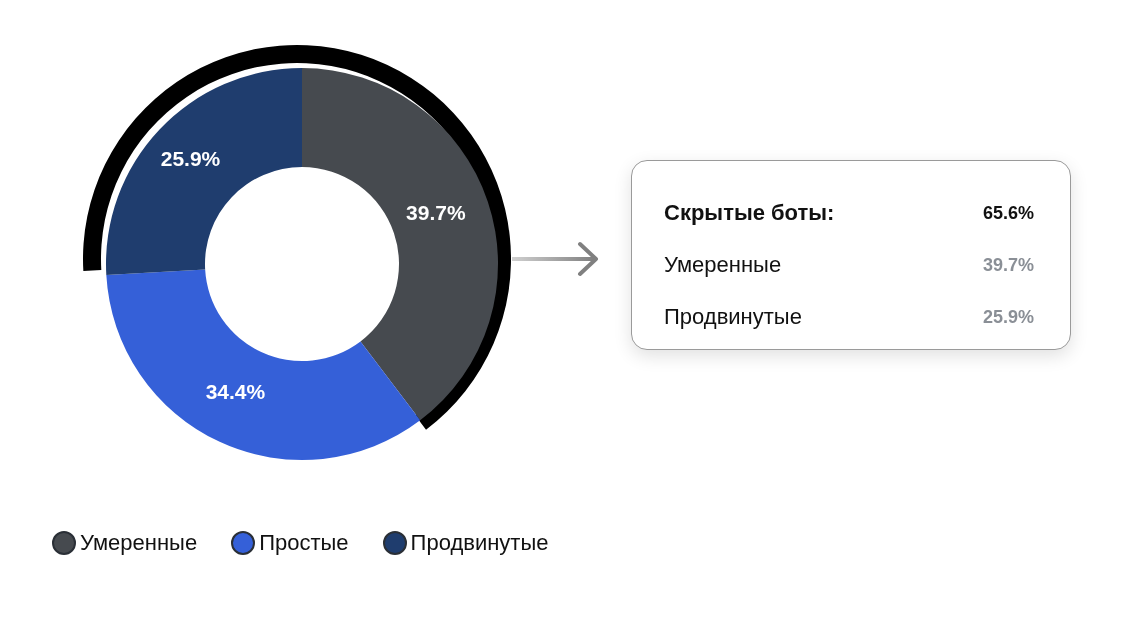  What do you see at coordinates (749, 213) in the screenshot?
I see `text: Скрытые боты:` at bounding box center [749, 213].